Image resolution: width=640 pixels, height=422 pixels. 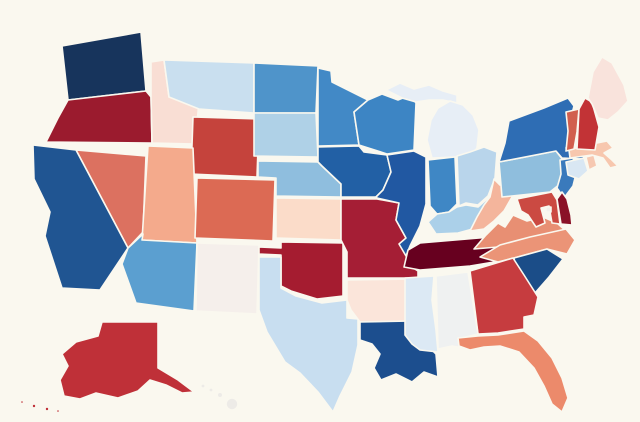 What do you see at coordinates (127, 360) in the screenshot?
I see `state-alaska` at bounding box center [127, 360].